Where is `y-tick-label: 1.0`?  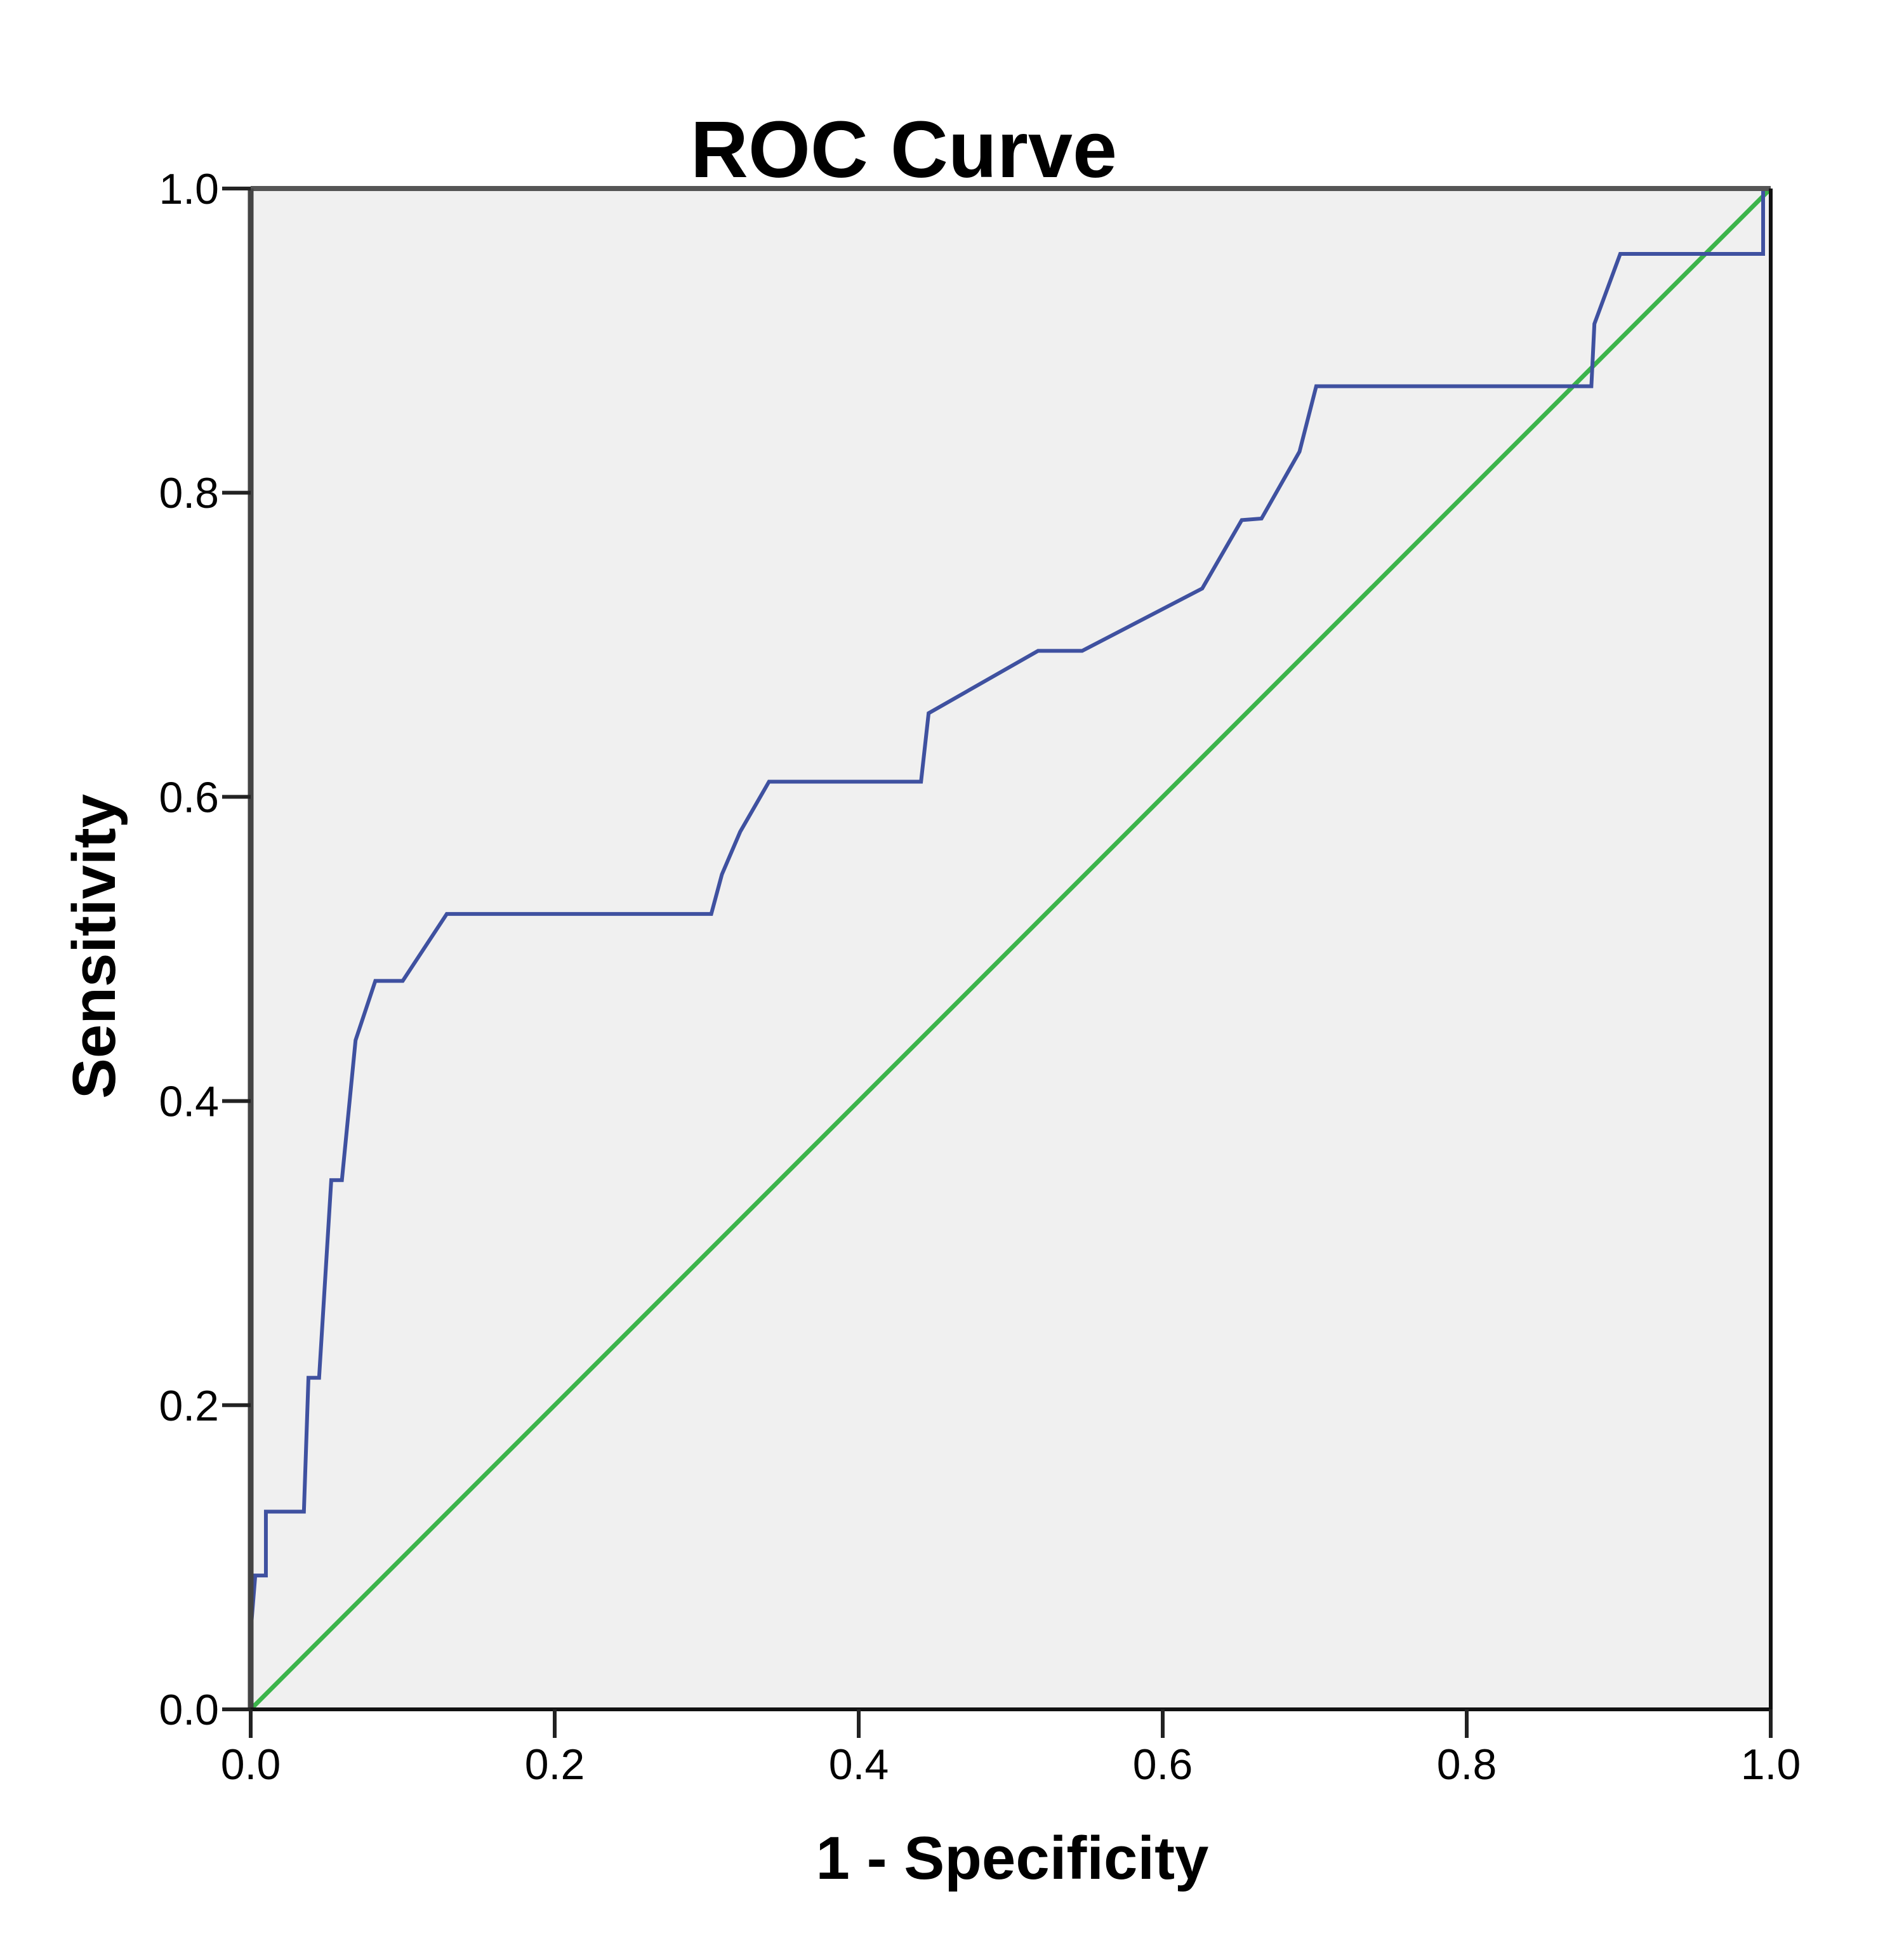
y-tick-label: 1.0 is located at coordinates (189, 189).